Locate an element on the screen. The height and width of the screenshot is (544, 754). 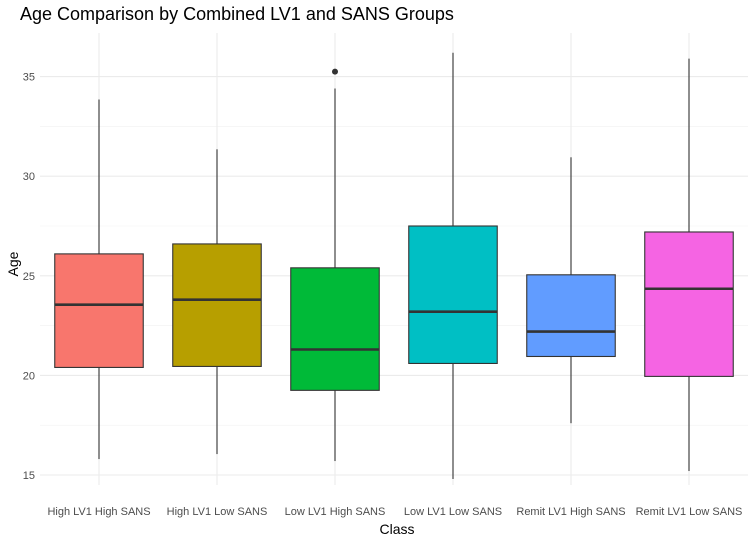
y-tick-label: 20 is located at coordinates (29, 376).